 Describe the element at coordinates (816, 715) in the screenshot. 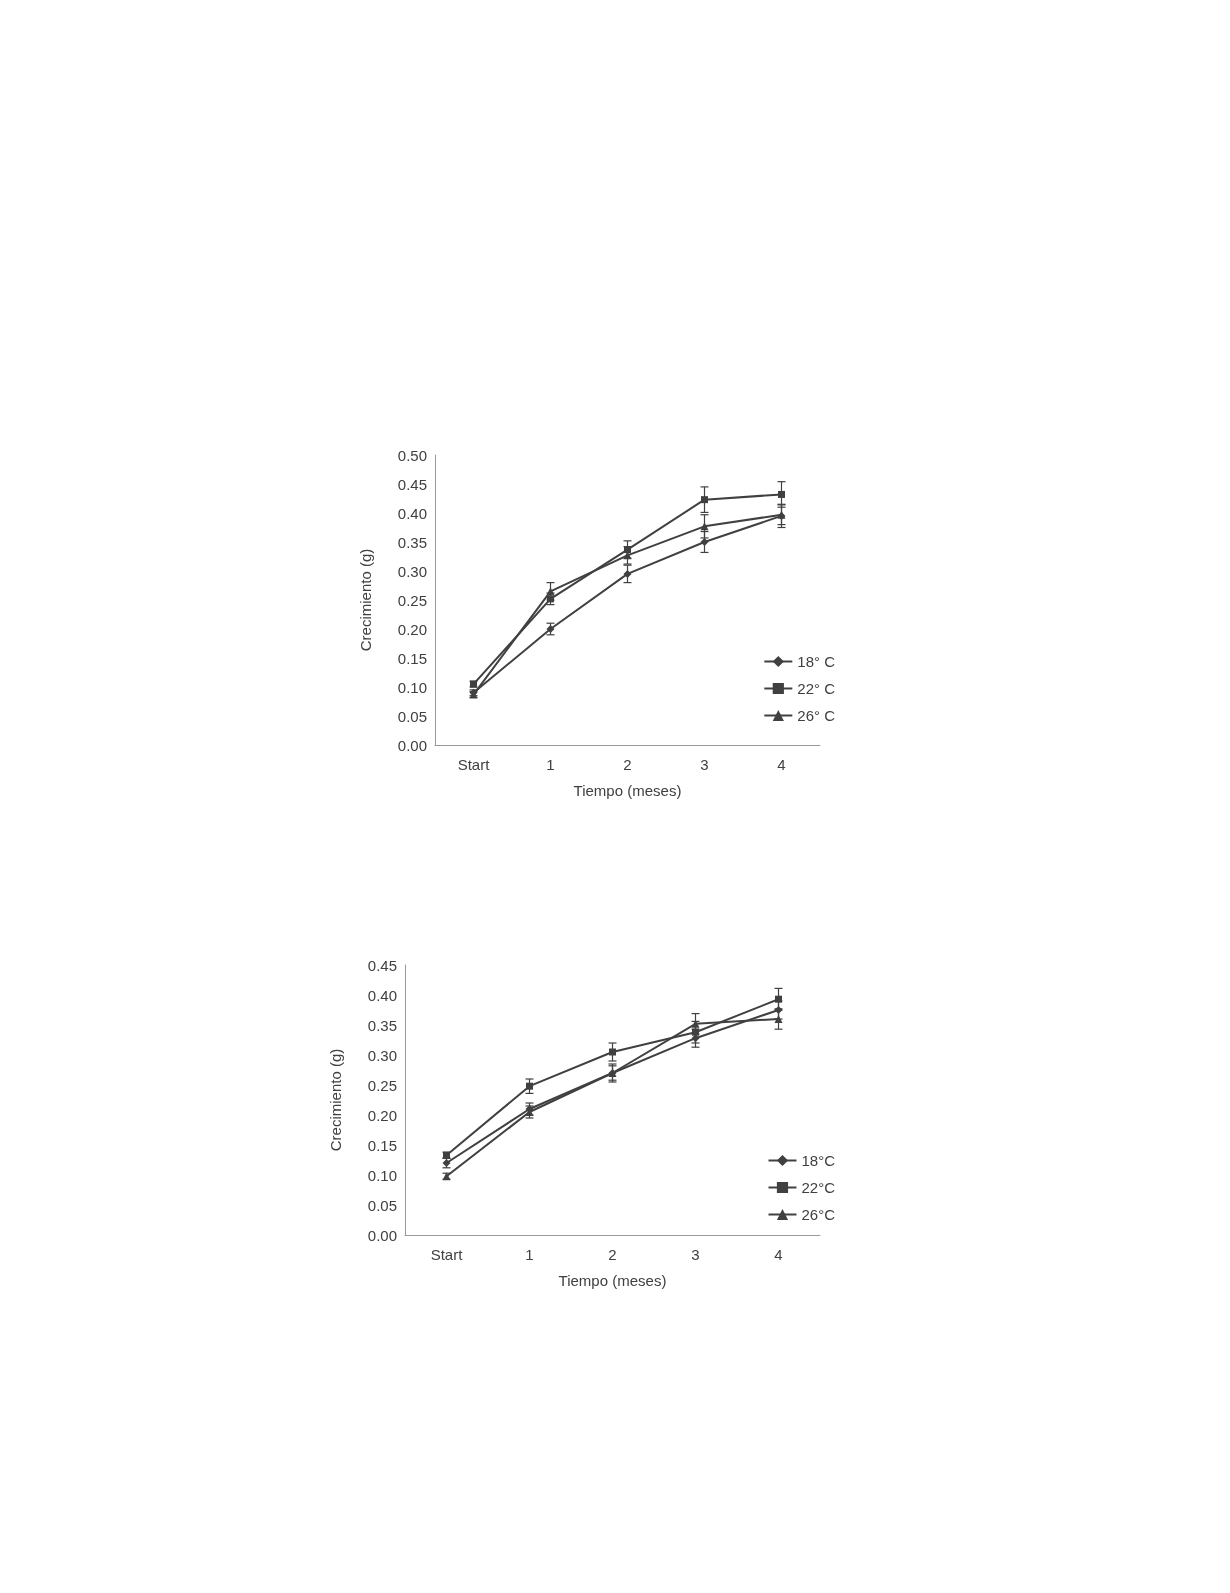

I see `legend-label: 26° C` at that location.